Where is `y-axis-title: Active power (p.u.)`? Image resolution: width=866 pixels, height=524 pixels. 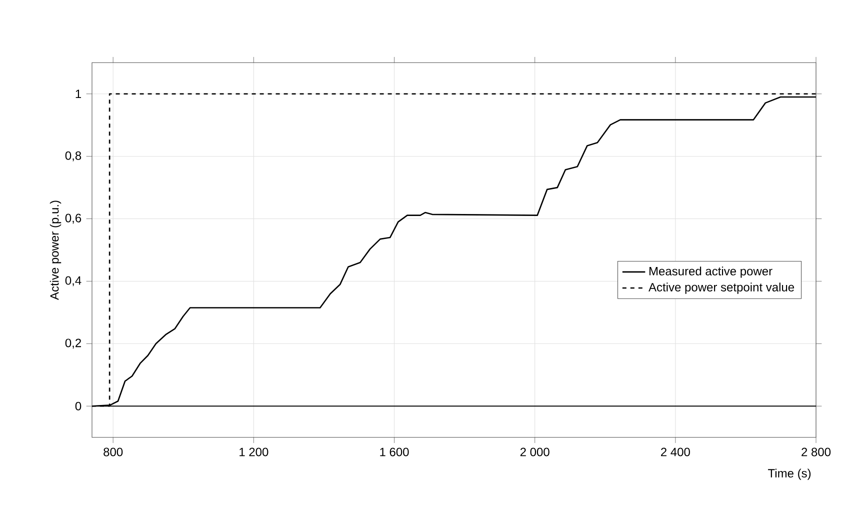
y-axis-title: Active power (p.u.) is located at coordinates (56, 250).